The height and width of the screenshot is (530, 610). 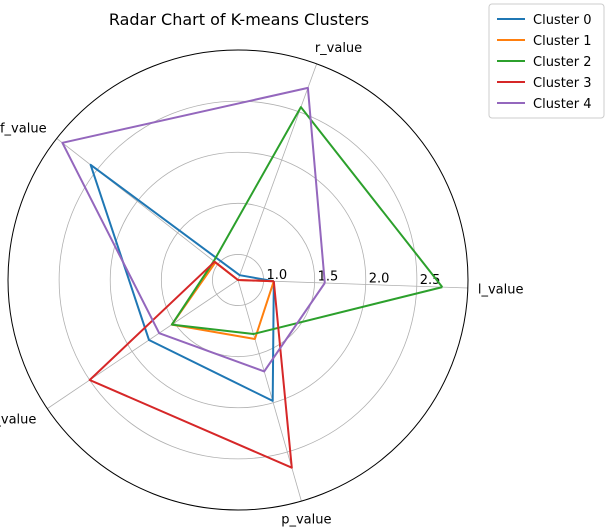 What do you see at coordinates (562, 83) in the screenshot?
I see `legend-label: Cluster 3` at bounding box center [562, 83].